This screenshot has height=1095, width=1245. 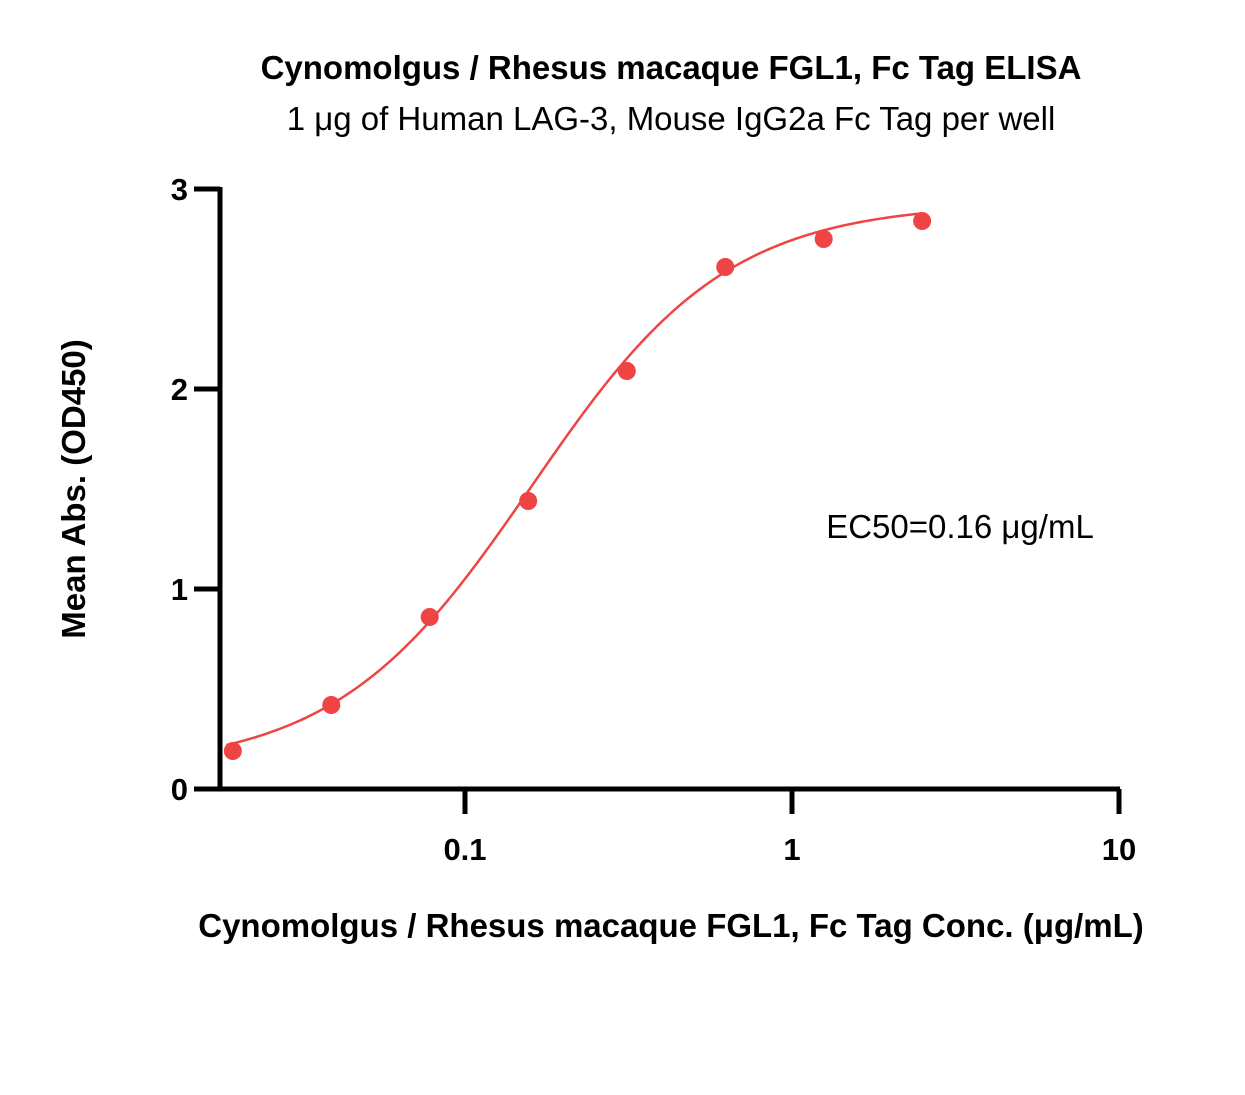 I want to click on y-tick-label: 2, so click(x=179, y=389).